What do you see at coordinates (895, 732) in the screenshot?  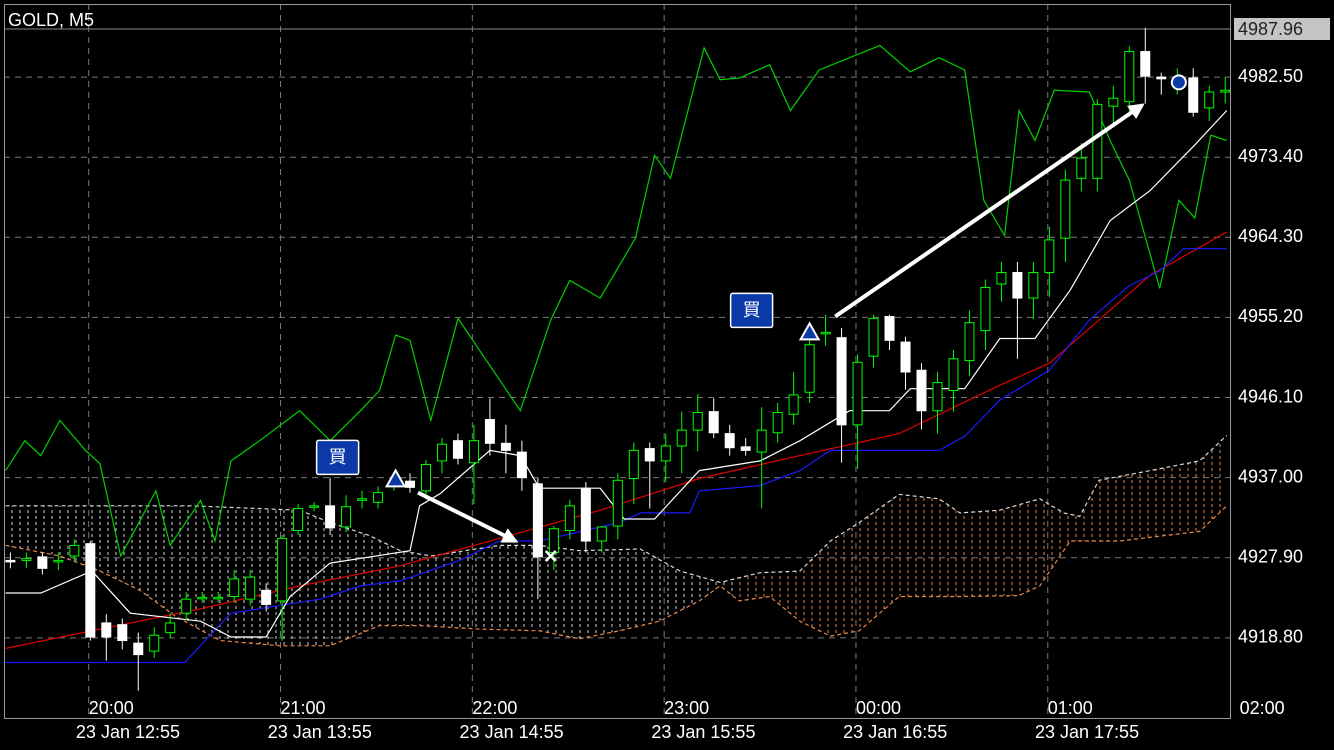 I see `date-label: 23 Jan 16:55` at bounding box center [895, 732].